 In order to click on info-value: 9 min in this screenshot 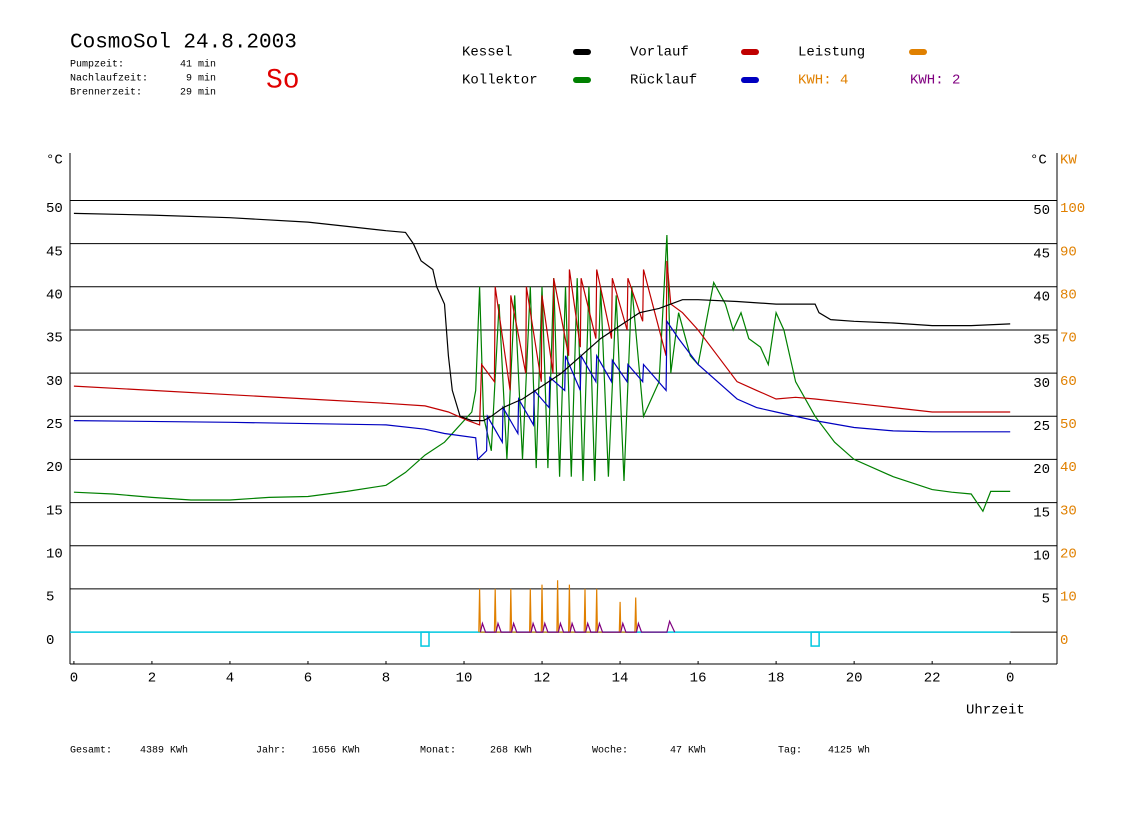, I will do `click(201, 79)`.